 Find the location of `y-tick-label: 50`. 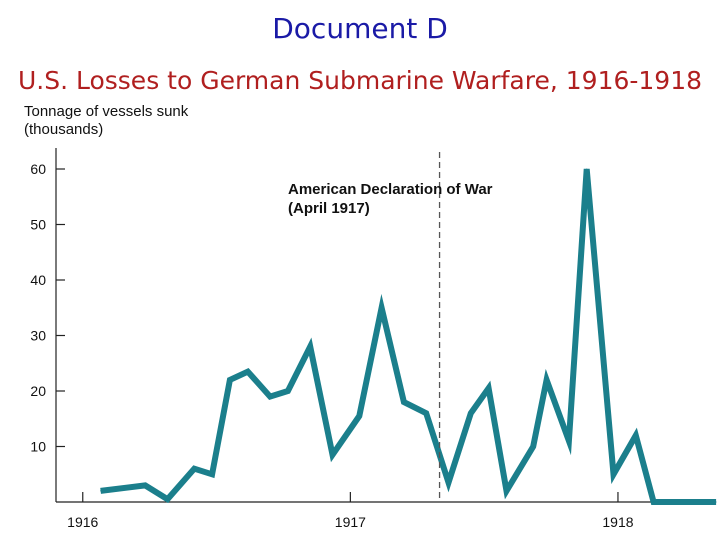

y-tick-label: 50 is located at coordinates (38, 225).